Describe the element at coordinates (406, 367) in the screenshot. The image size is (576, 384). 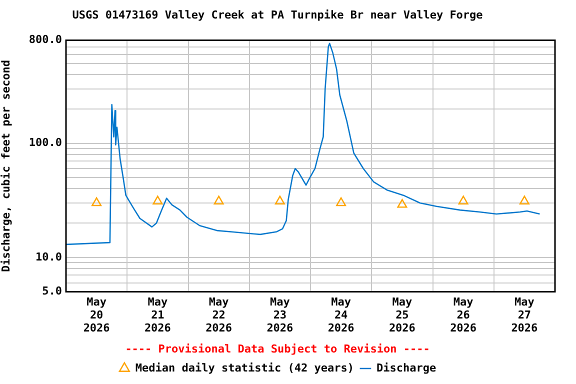
I see `legend-label: Discharge` at that location.